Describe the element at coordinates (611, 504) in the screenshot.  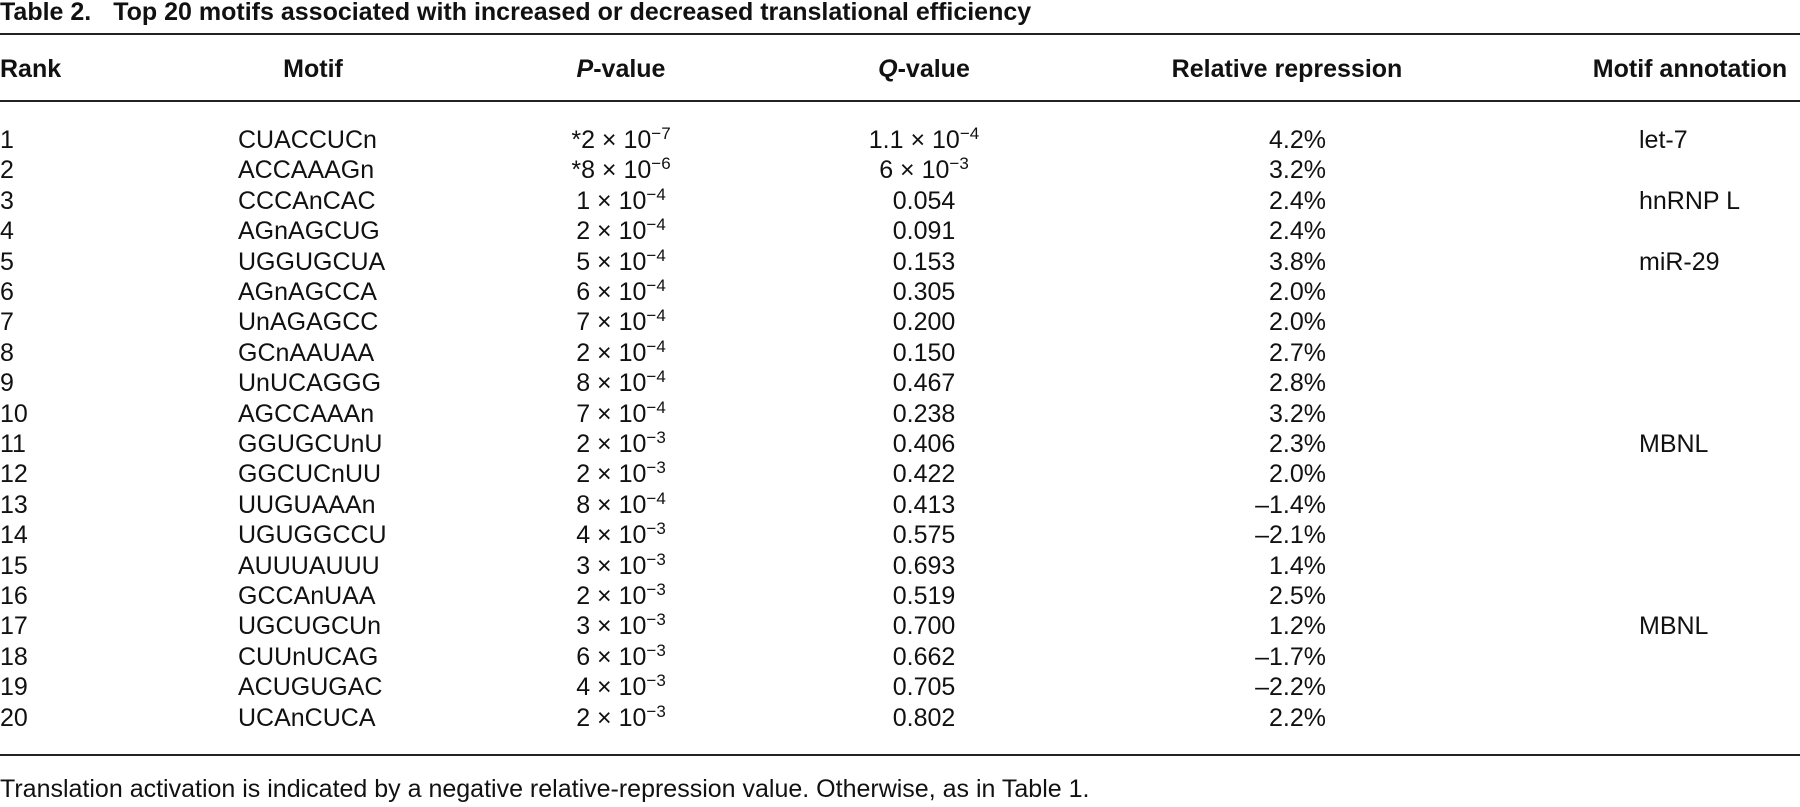
I see `base: 8 × 10` at that location.